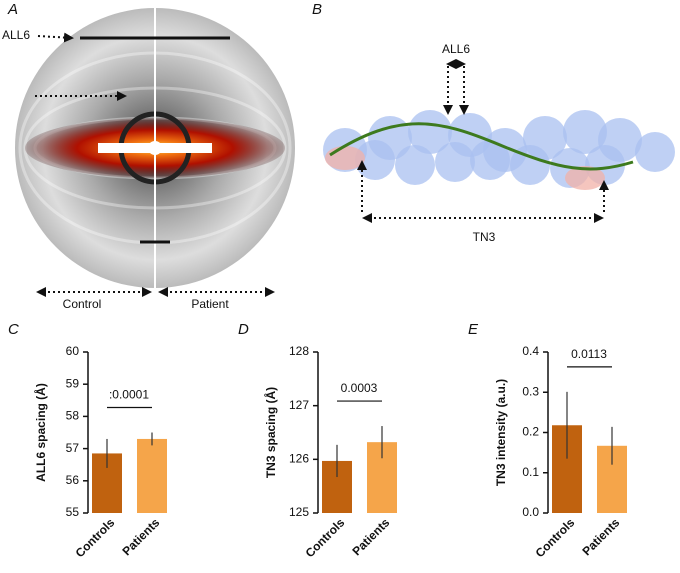  Describe the element at coordinates (359, 388) in the screenshot. I see `p-value: 0.0003` at that location.